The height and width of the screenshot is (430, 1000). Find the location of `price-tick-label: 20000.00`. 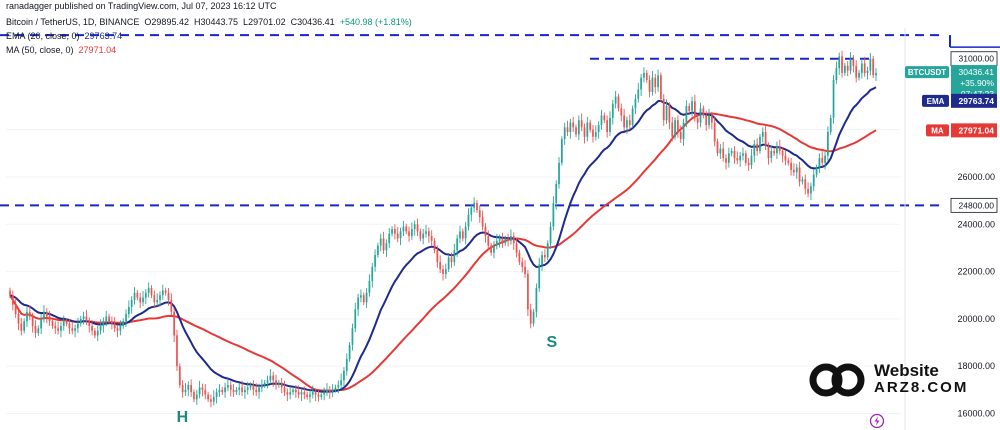

price-tick-label: 20000.00 is located at coordinates (976, 319).